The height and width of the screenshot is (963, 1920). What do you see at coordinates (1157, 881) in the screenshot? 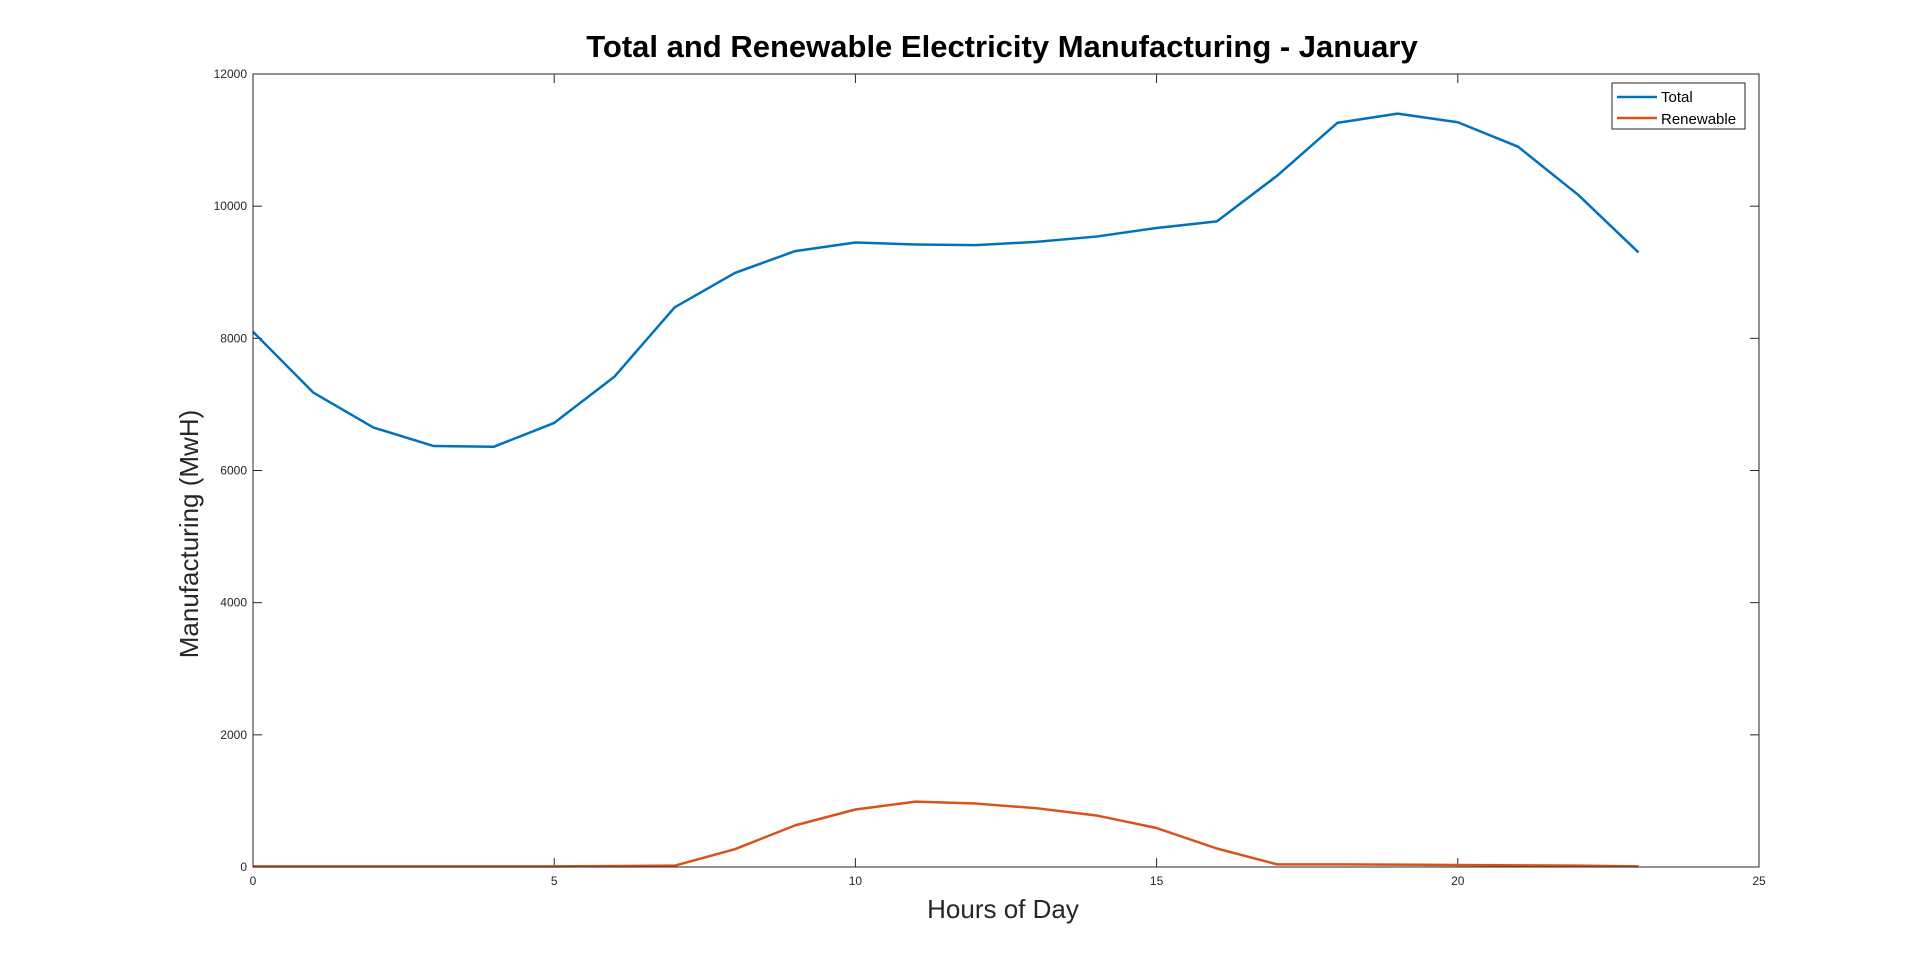
I see `x-tick-label: 15` at bounding box center [1157, 881].